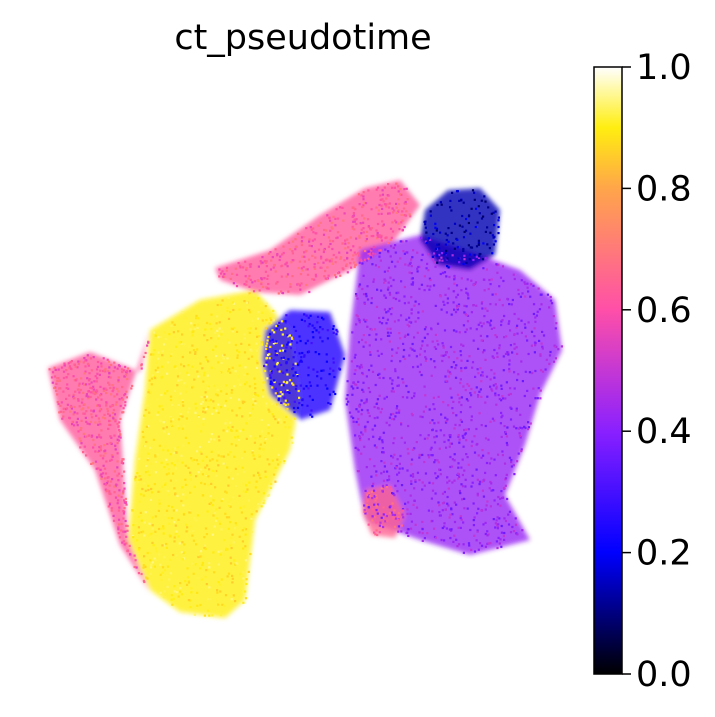 The image size is (715, 717). I want to click on colorbar-ticks: 0.00.20.40.60.81.0, so click(657, 371).